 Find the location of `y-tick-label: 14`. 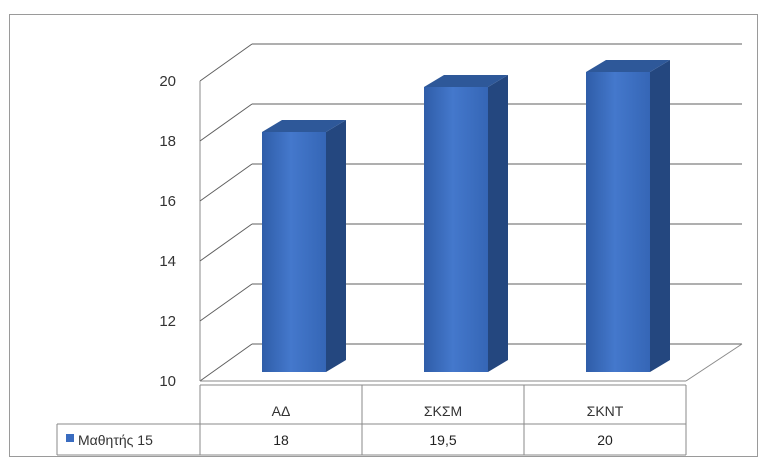

y-tick-label: 14 is located at coordinates (167, 261).